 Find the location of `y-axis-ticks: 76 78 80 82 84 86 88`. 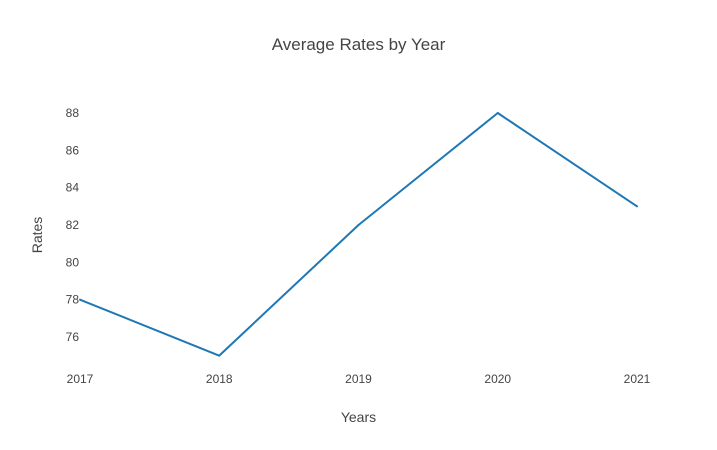

y-axis-ticks: 76 78 80 82 84 86 88 is located at coordinates (73, 225).